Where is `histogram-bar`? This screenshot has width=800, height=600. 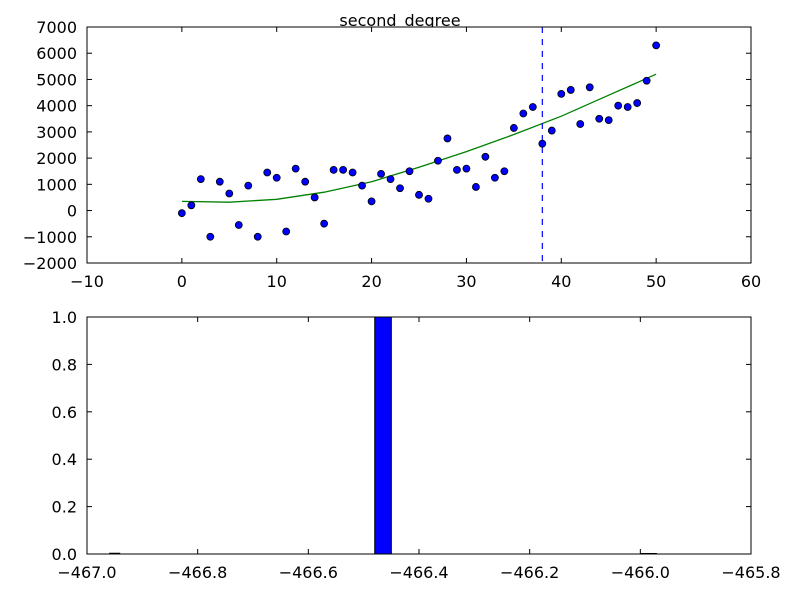 histogram-bar is located at coordinates (383, 435).